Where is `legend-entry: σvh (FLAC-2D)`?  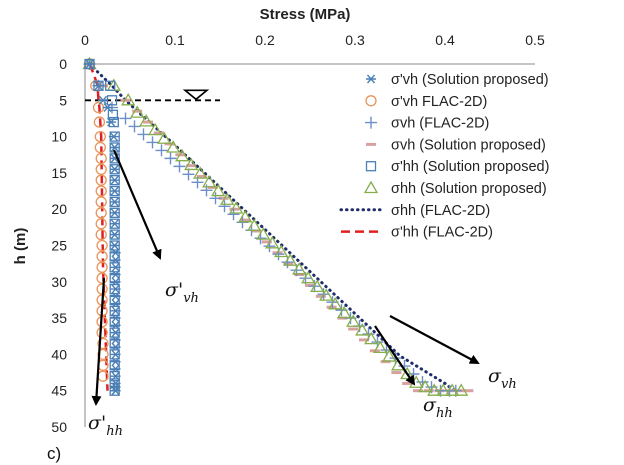
legend-entry: σvh (FLAC-2D) is located at coordinates (427, 124).